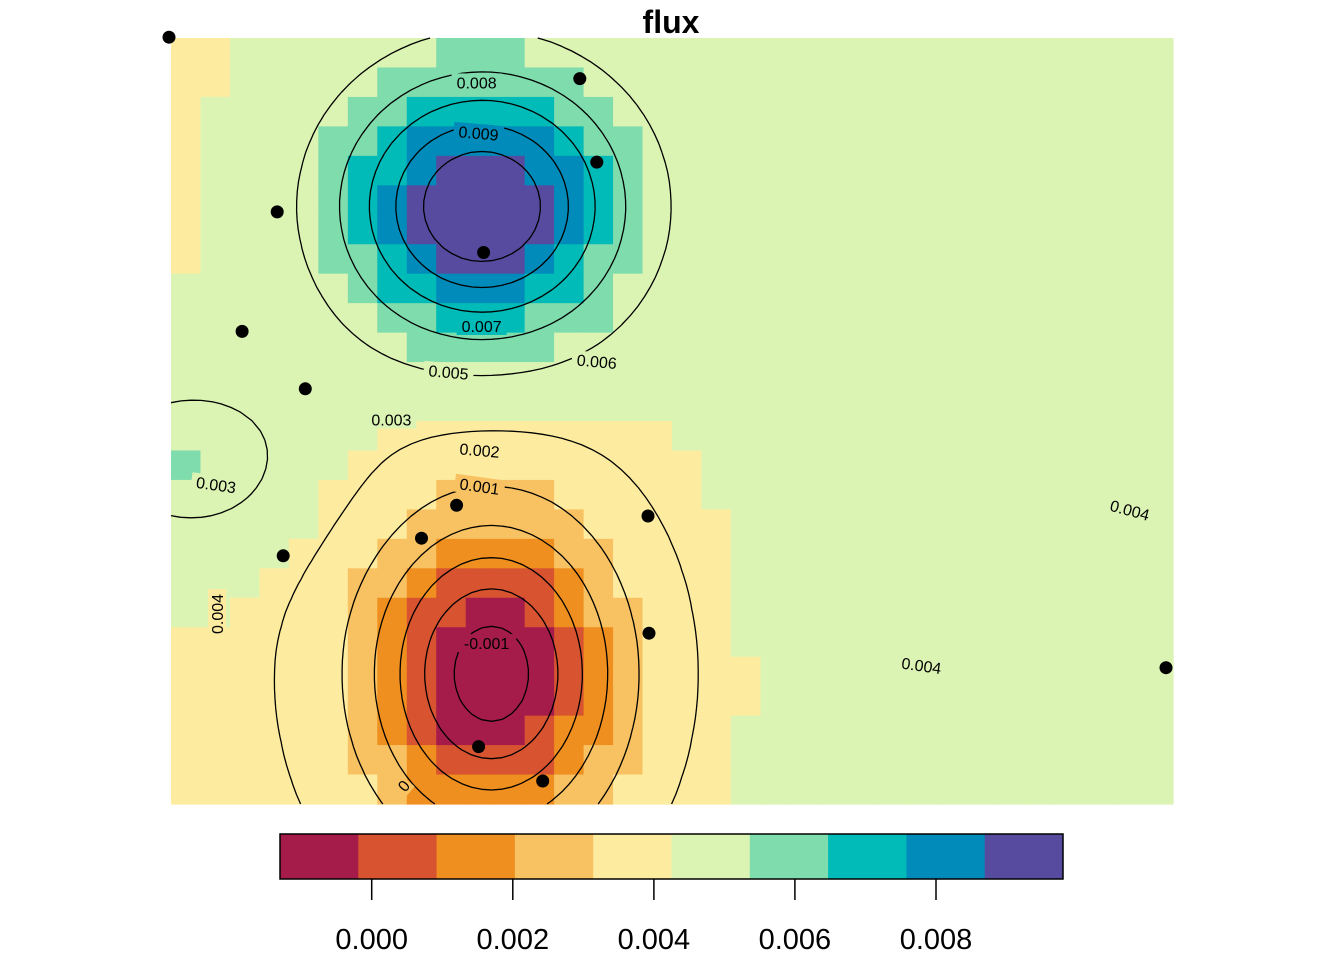  I want to click on contour-line, so click(482, 206).